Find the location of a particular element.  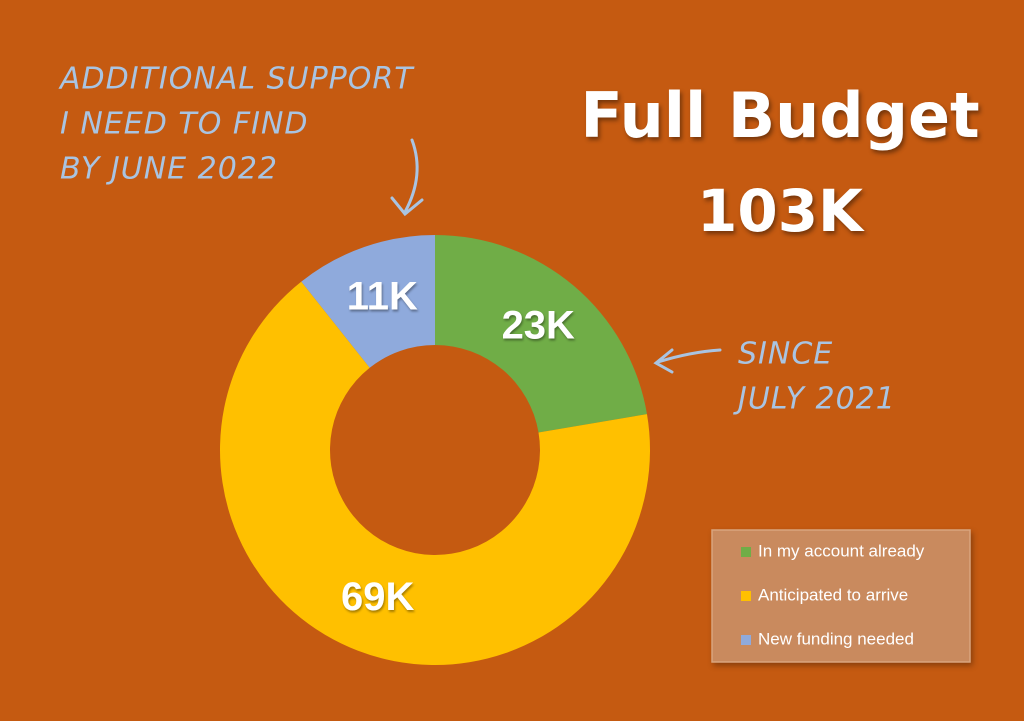

legend-label: Anticipated to arrive is located at coordinates (833, 594).